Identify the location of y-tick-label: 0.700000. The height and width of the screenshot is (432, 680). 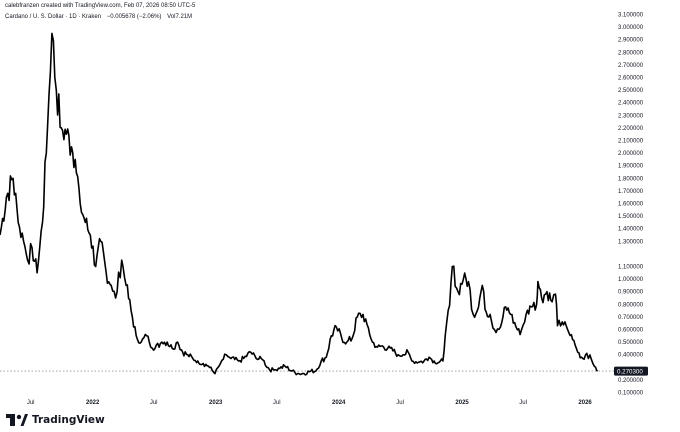
(631, 318).